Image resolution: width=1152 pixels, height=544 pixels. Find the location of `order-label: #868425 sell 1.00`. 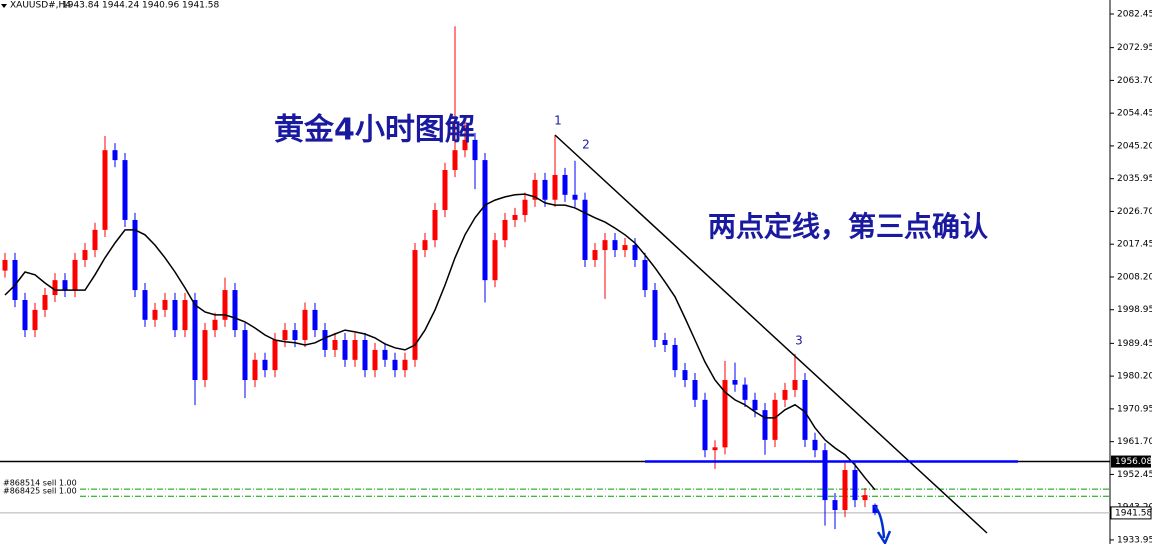

order-label: #868425 sell 1.00 is located at coordinates (40, 491).